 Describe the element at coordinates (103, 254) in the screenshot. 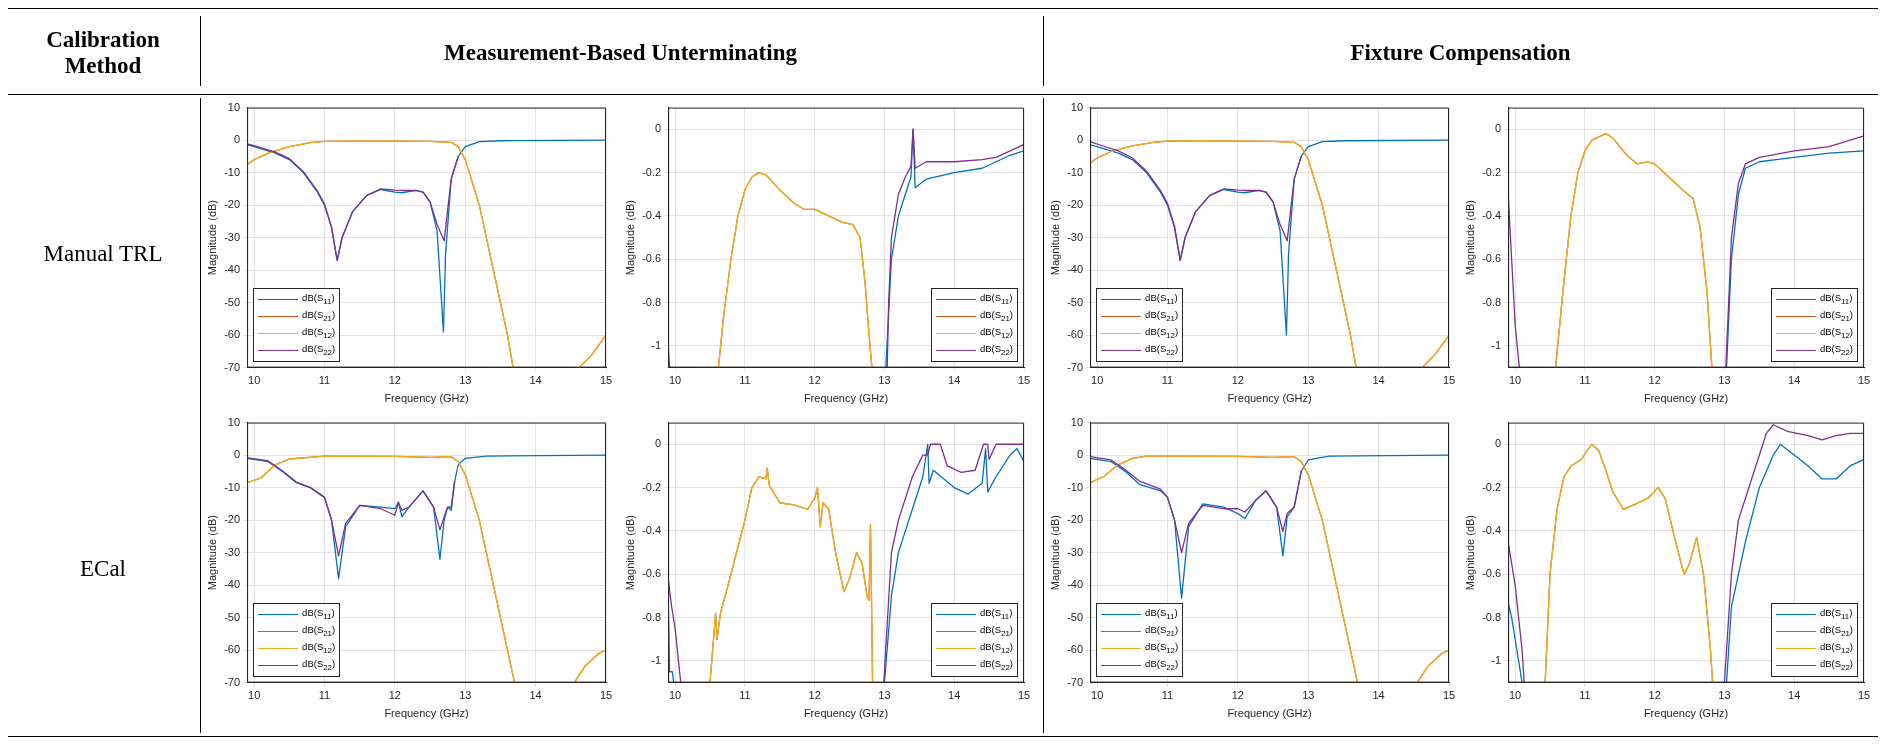

I see `text: Manual TRL` at that location.